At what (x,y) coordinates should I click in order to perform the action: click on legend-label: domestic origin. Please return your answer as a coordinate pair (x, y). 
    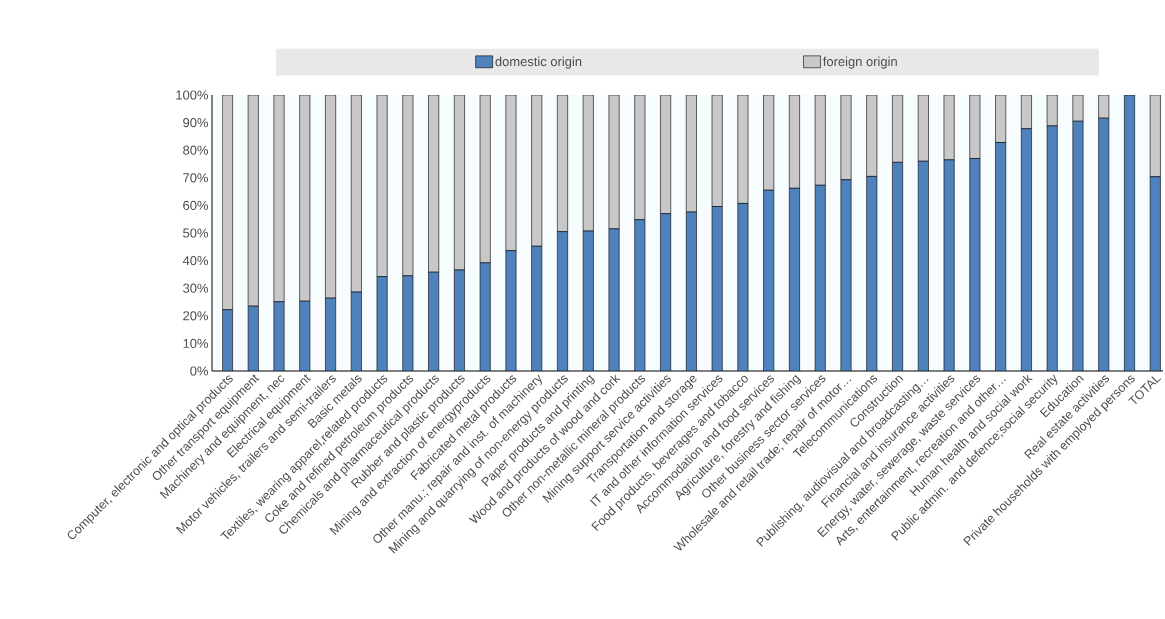
    Looking at the image, I should click on (538, 62).